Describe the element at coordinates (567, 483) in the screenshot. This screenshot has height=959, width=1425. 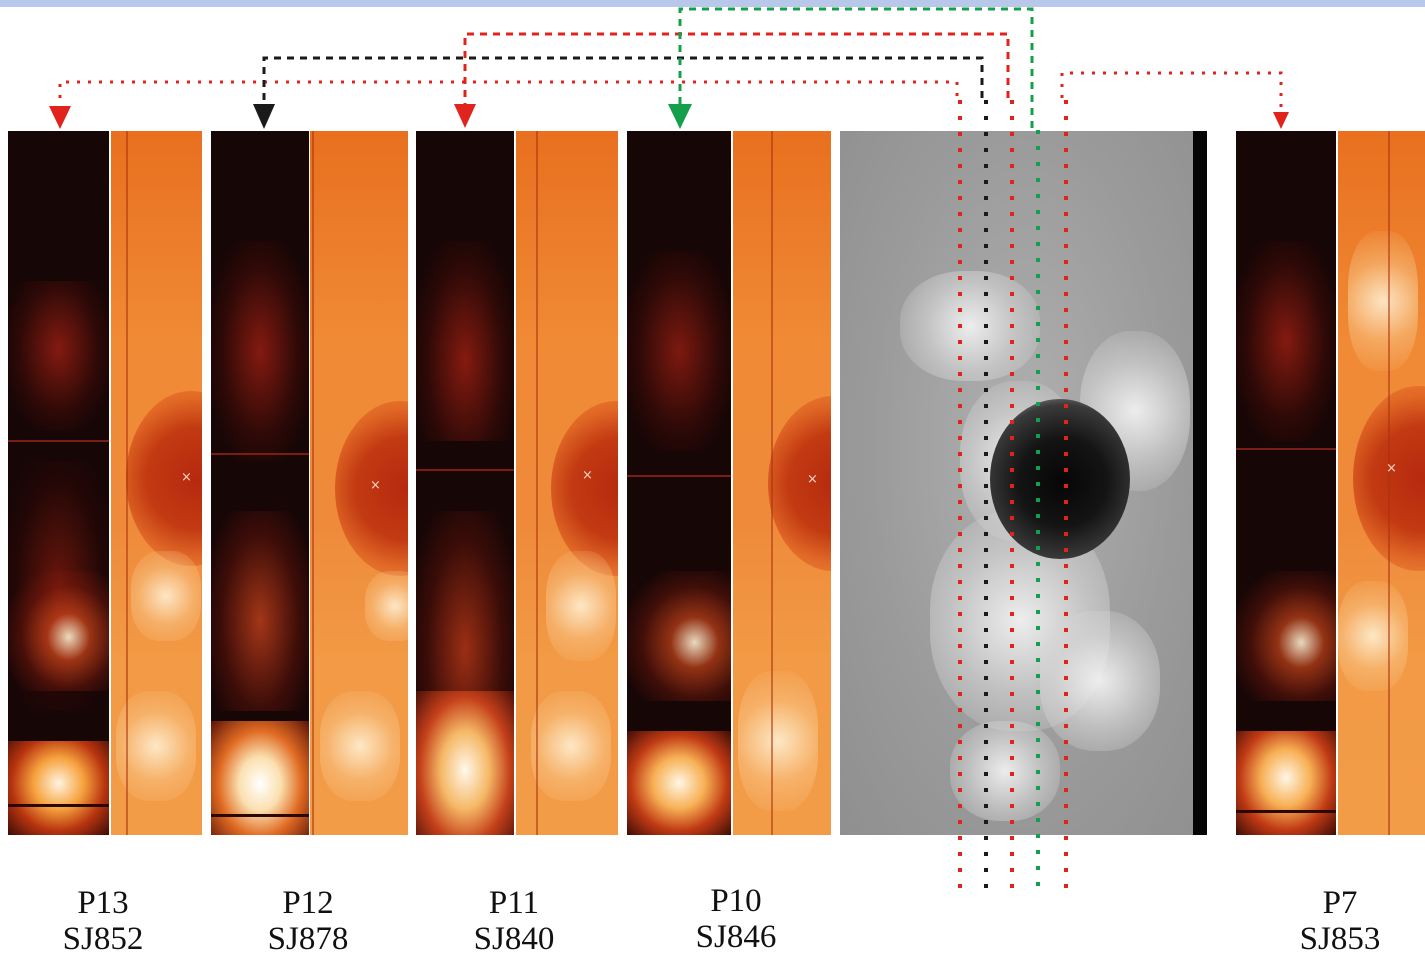
I see `slitjaw-image-p11: ×` at that location.